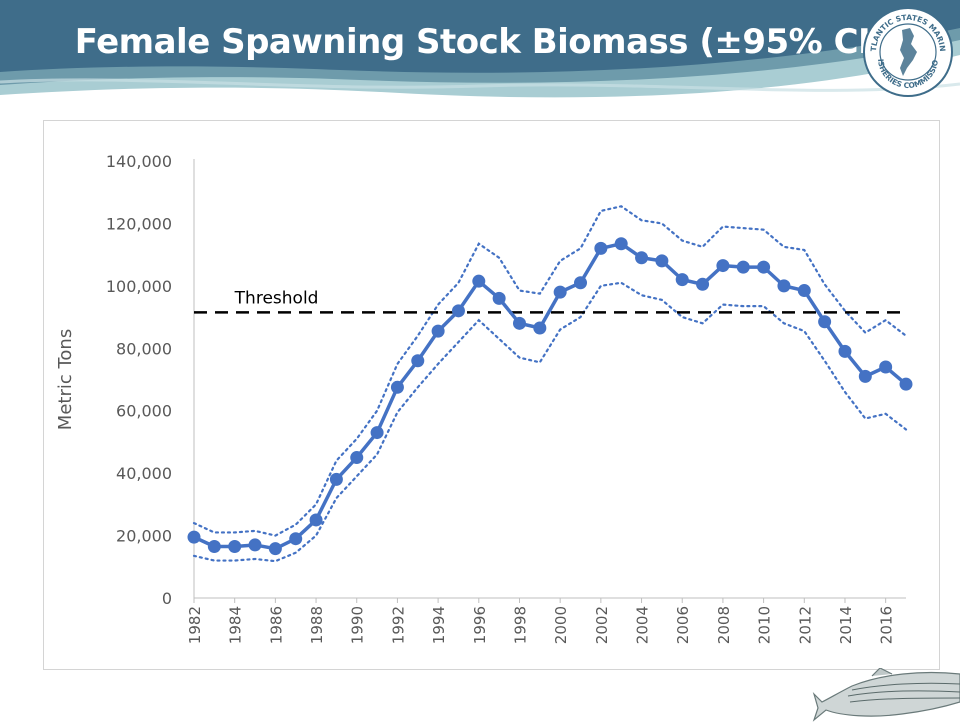  I want to click on x-tick-label: 1988, so click(317, 625).